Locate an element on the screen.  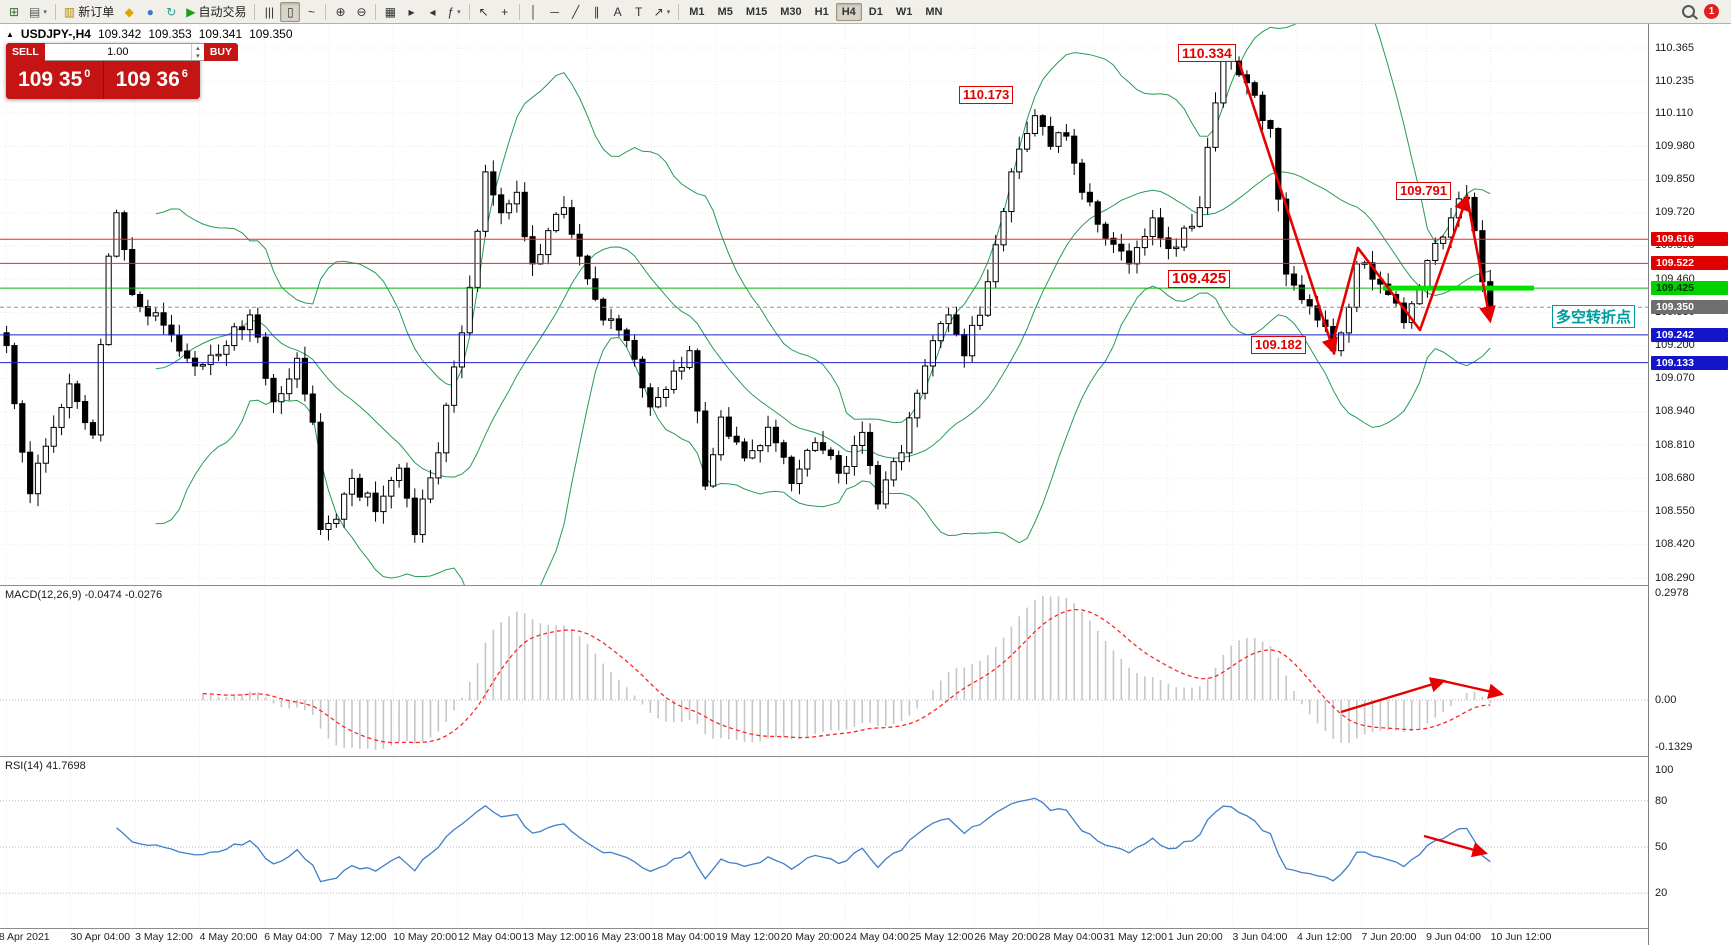
sell-button: SELL is located at coordinates (25, 52).